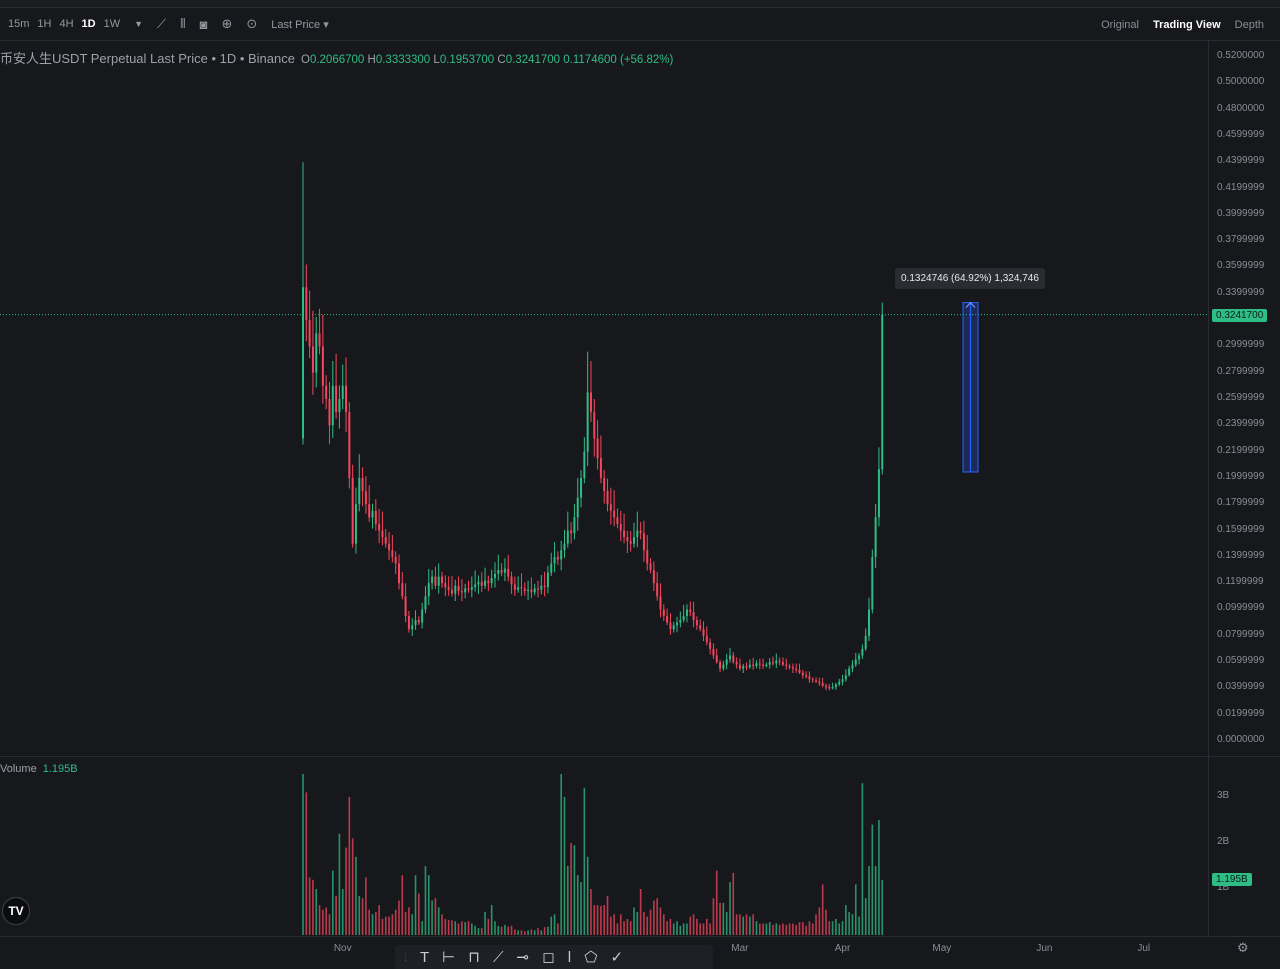  I want to click on indicator-icon: ⟋, so click(162, 23).